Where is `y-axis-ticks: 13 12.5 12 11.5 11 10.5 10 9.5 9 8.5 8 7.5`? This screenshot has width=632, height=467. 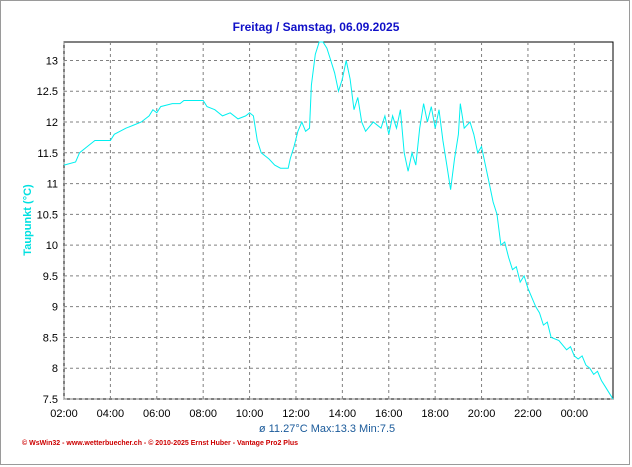 y-axis-ticks: 13 12.5 12 11.5 11 10.5 10 9.5 9 8.5 8 7.5 is located at coordinates (47, 230).